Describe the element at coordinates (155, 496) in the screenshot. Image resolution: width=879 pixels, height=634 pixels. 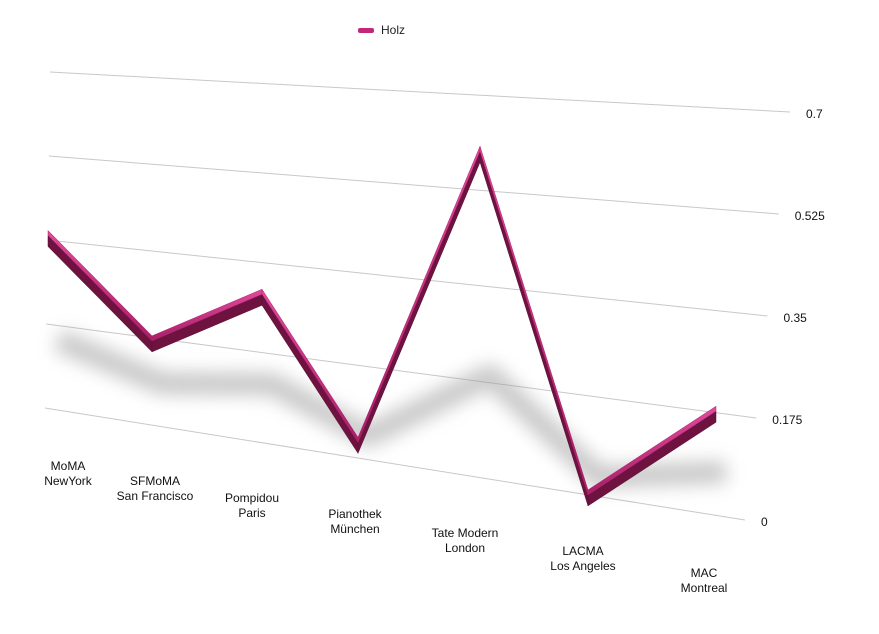
I see `x-tick-label: San Francisco` at that location.